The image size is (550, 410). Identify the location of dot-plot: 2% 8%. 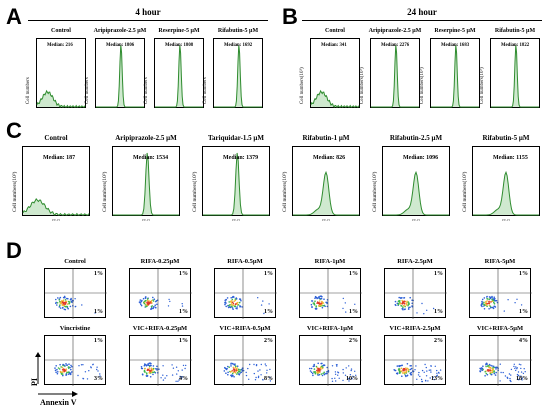
(245, 360).